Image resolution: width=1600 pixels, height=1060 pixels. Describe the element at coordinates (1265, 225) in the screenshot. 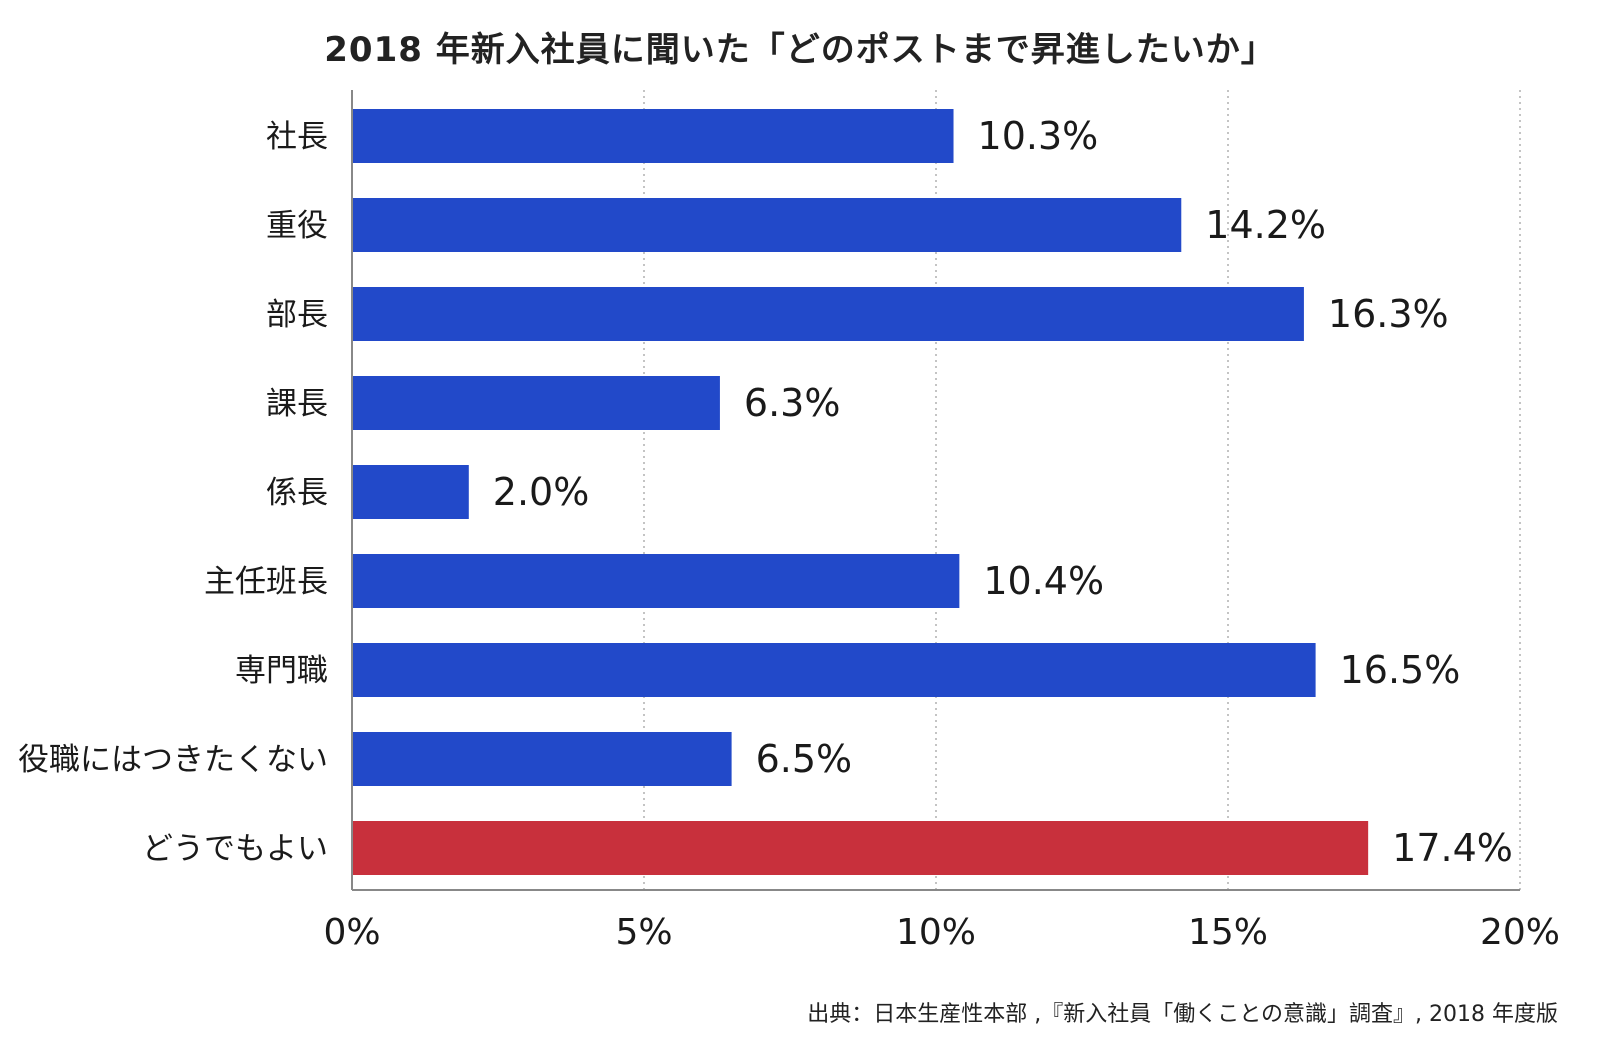

I see `value-label-1: 14.2%` at that location.